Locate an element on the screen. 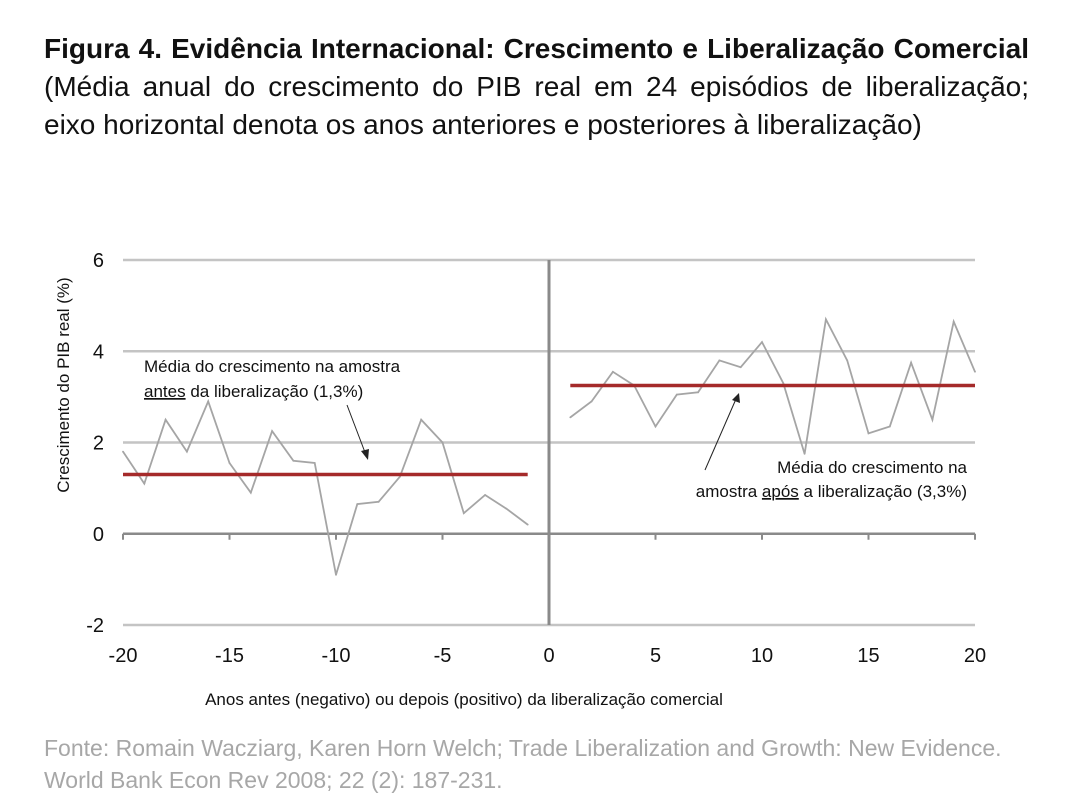 This screenshot has height=796, width=1065. y-tick-label: 0 is located at coordinates (98, 535).